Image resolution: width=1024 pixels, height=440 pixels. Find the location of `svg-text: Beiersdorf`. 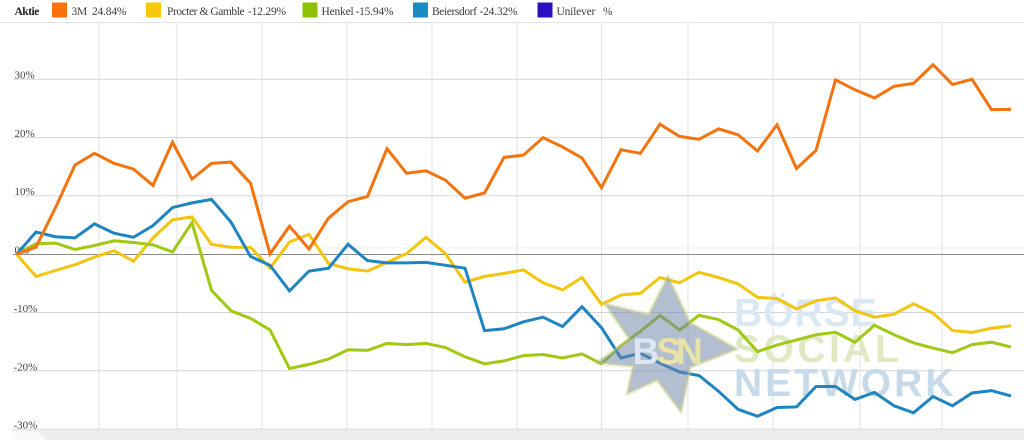

svg-text: Beiersdorf is located at coordinates (454, 12).